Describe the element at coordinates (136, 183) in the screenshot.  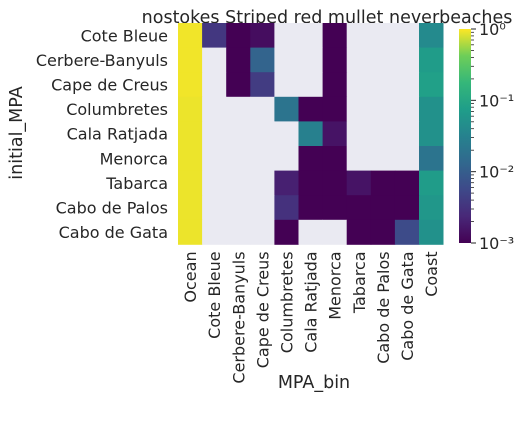
I see `y-tick-label: Tabarca` at that location.